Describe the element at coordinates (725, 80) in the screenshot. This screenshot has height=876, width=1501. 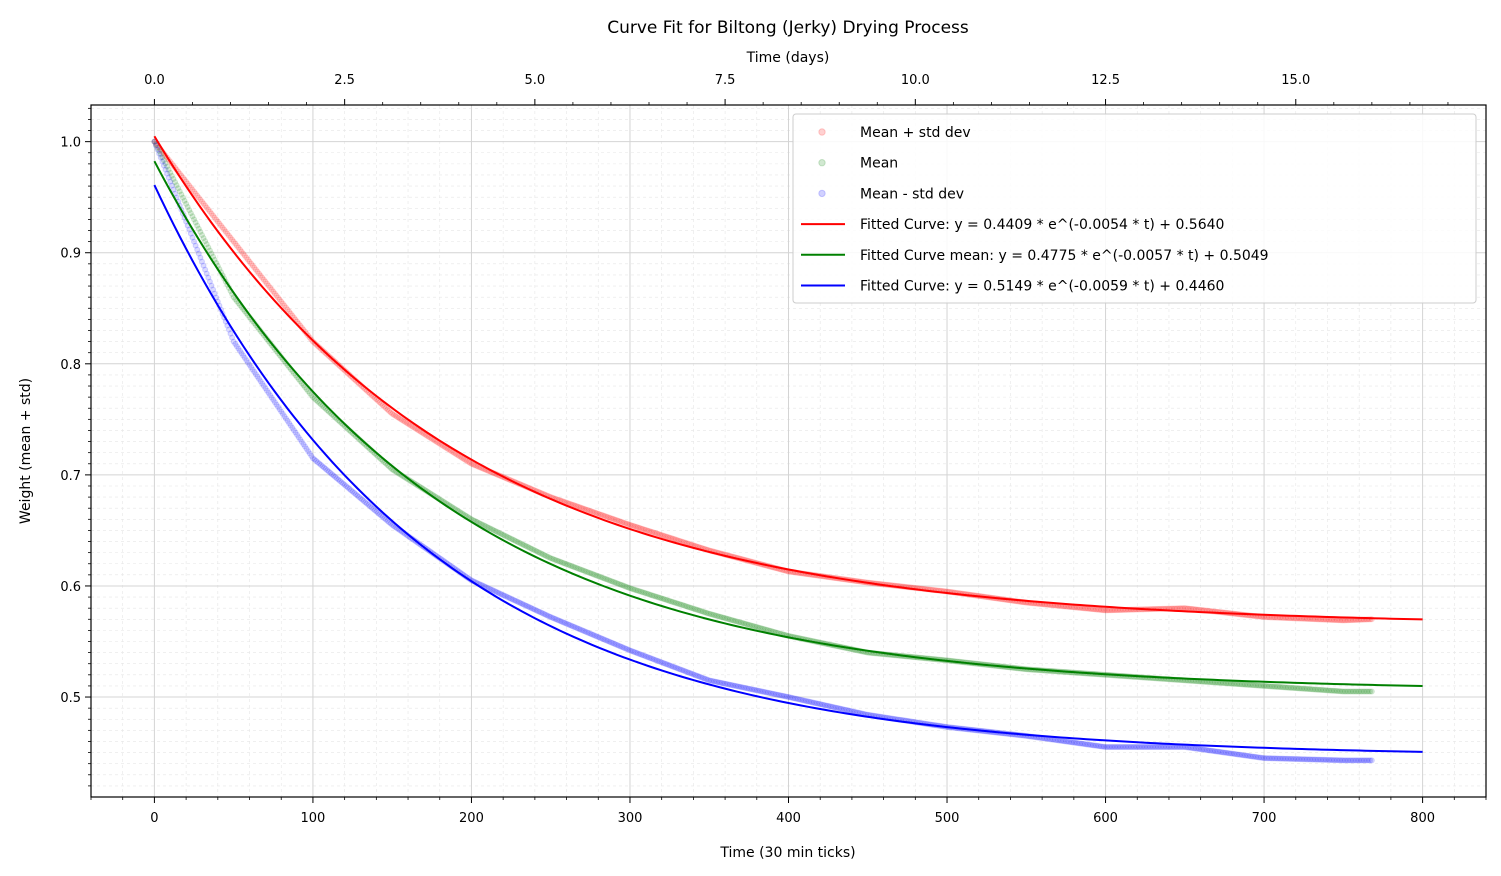
I see `top-x-tick-label: 7.5` at that location.